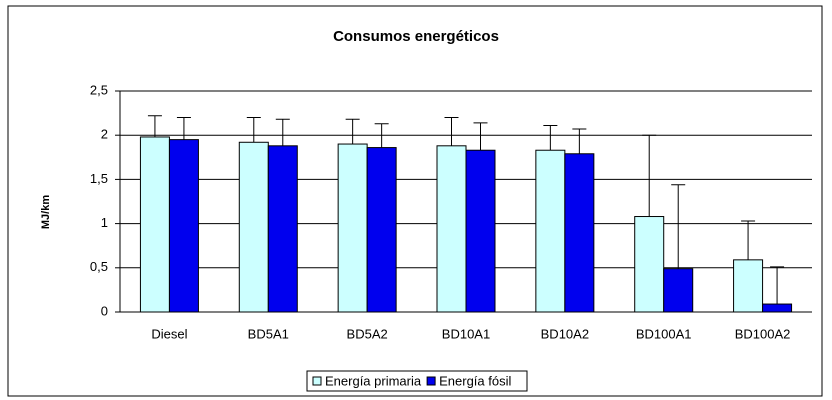 This screenshot has width=832, height=400. I want to click on y-tick-label: 0,5, so click(99, 266).